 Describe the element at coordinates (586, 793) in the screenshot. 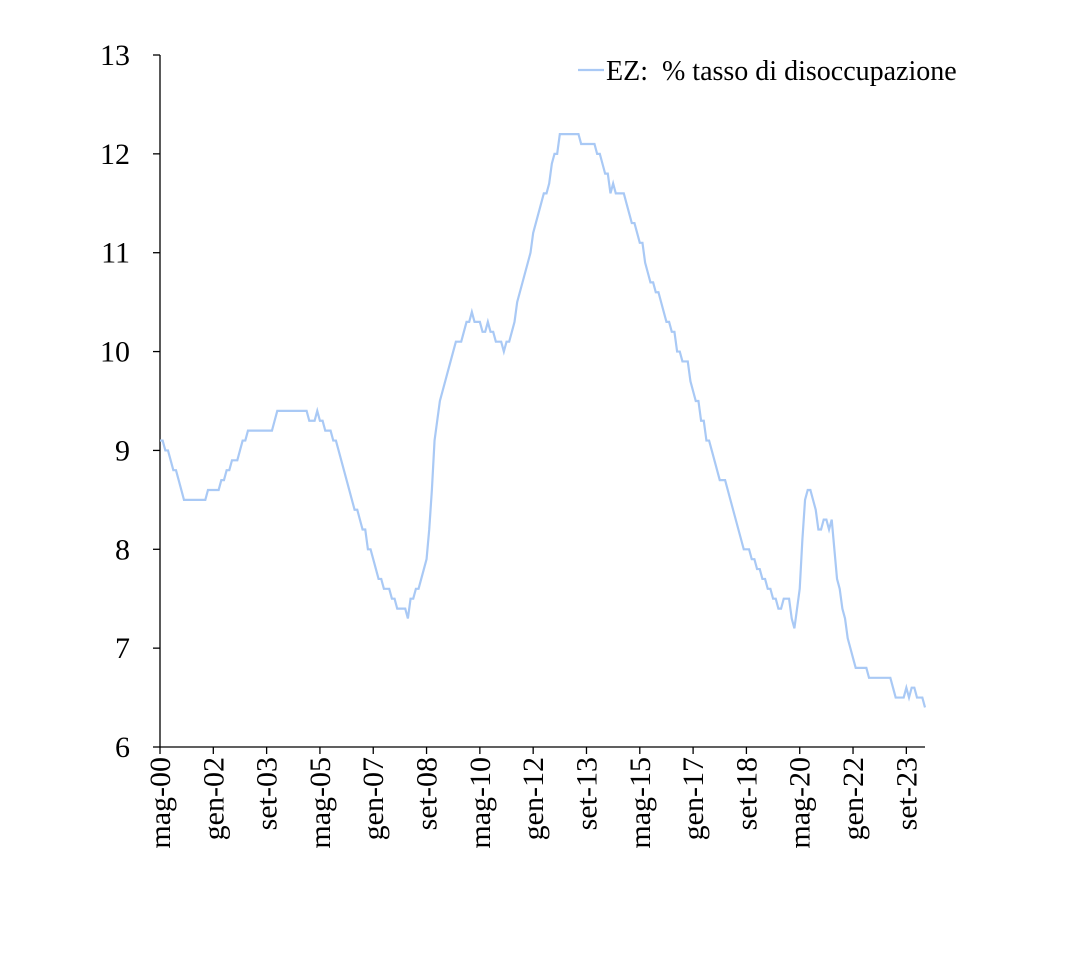

I see `x-tick-label: set-13` at that location.